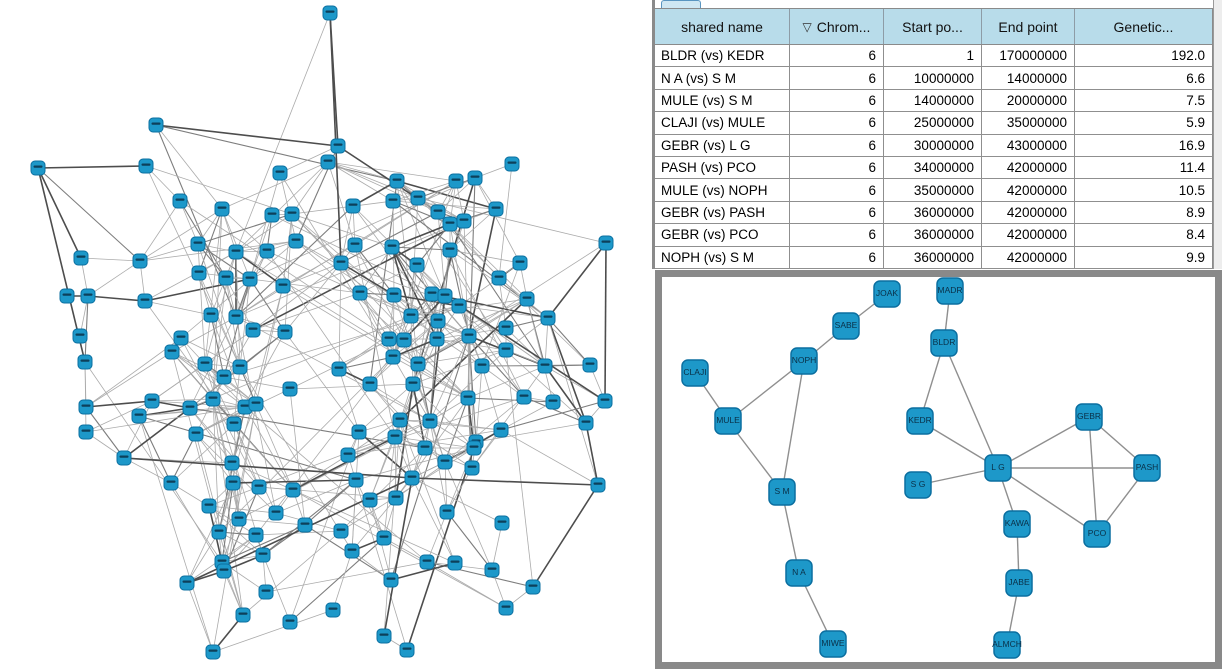  What do you see at coordinates (728, 421) in the screenshot?
I see `graph-node-mule: MULE` at bounding box center [728, 421].